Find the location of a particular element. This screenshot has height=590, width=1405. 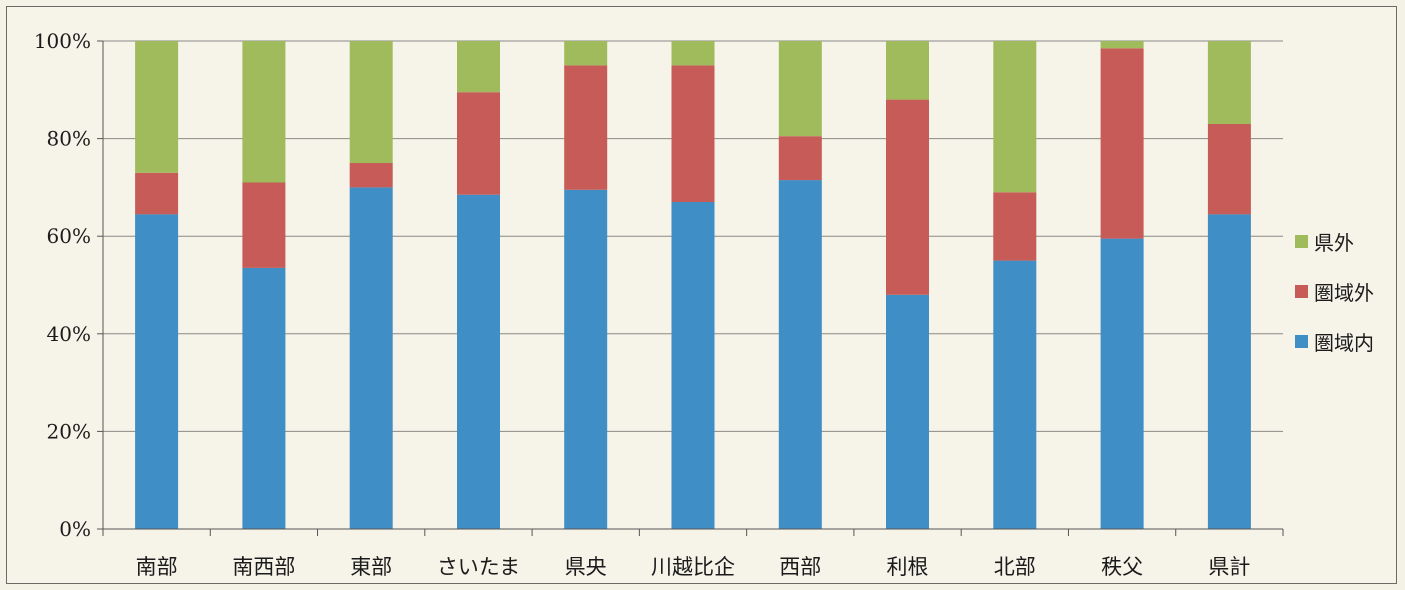

x-category-label: 西部 is located at coordinates (800, 567).